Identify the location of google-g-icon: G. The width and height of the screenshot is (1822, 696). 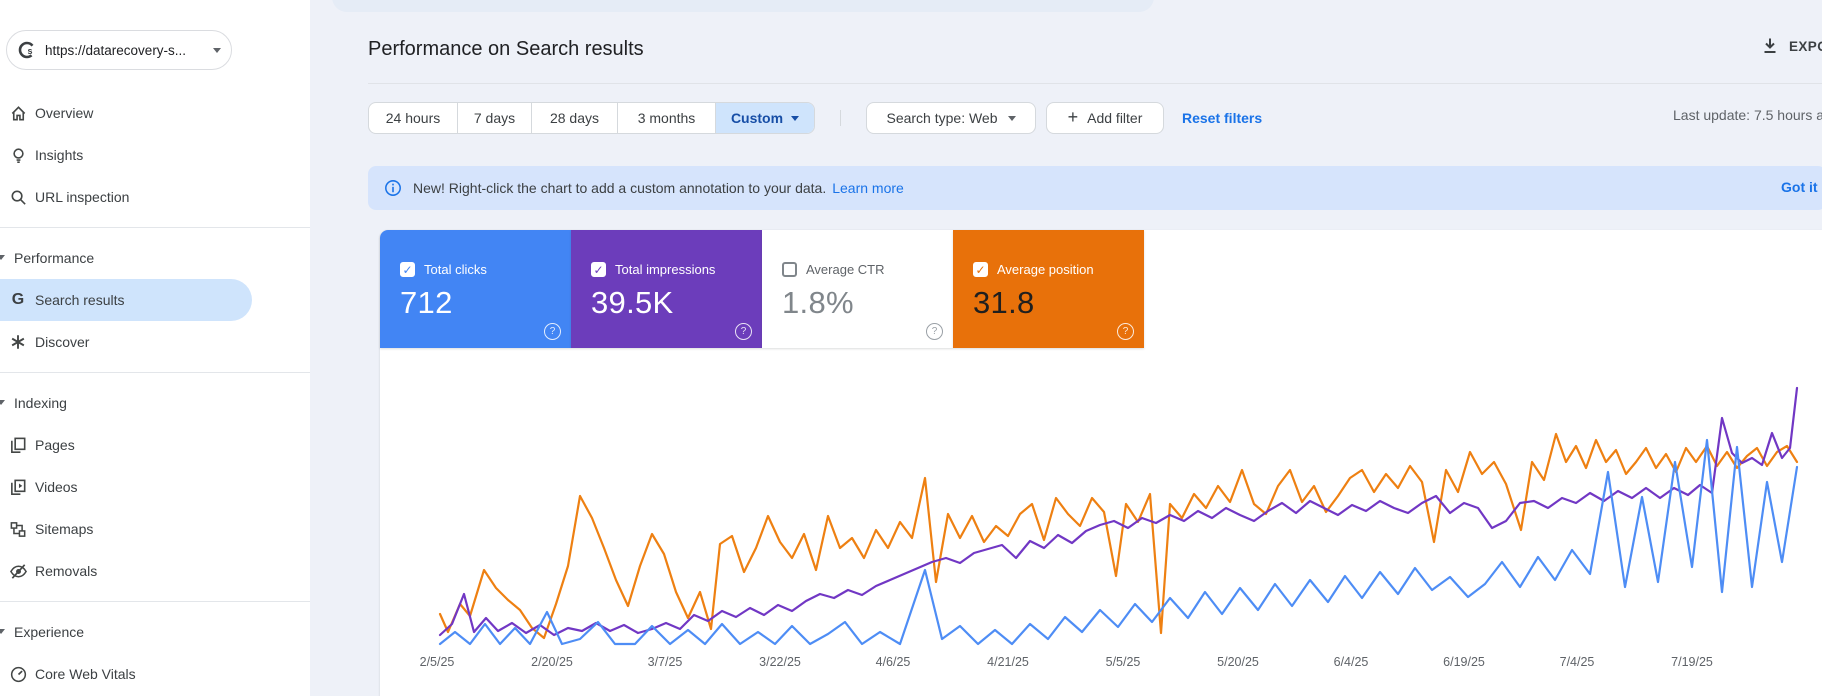
(18, 299).